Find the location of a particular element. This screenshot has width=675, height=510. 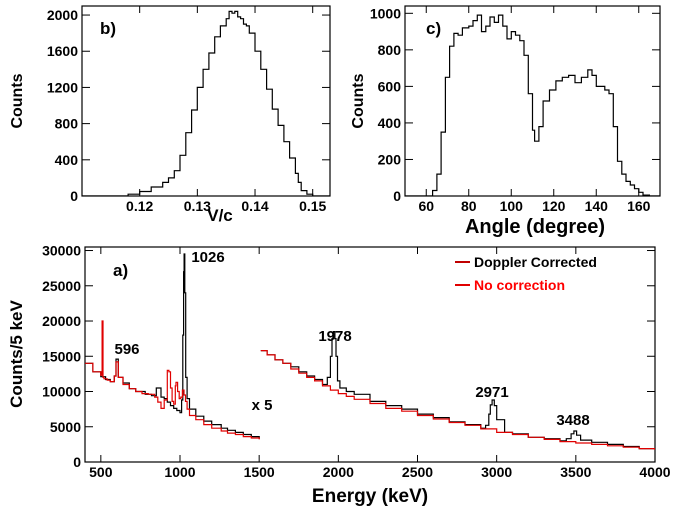

x-tick-label: 1500 is located at coordinates (259, 472).